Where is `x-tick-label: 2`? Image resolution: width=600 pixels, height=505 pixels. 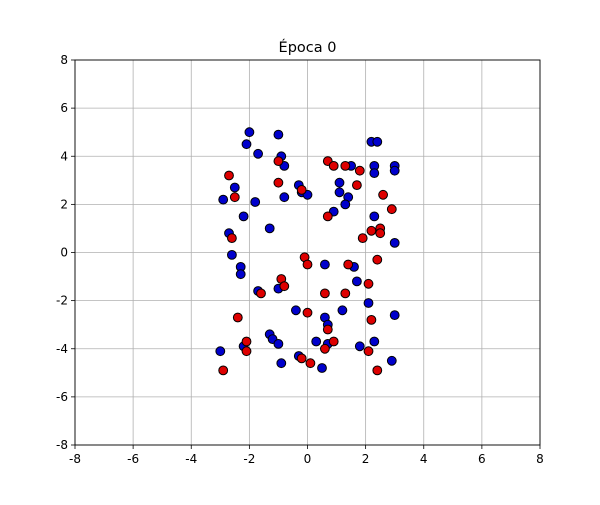
x-tick-label: 2 is located at coordinates (366, 459).